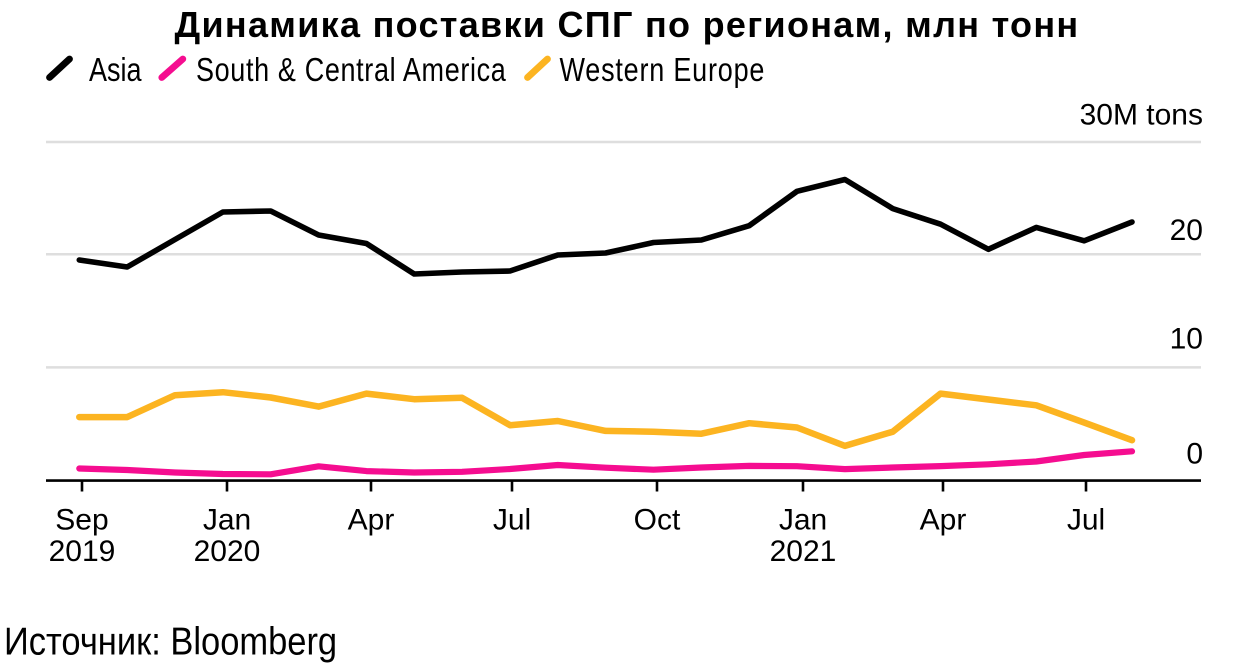 The width and height of the screenshot is (1238, 672). I want to click on svg-text: 2020, so click(227, 551).